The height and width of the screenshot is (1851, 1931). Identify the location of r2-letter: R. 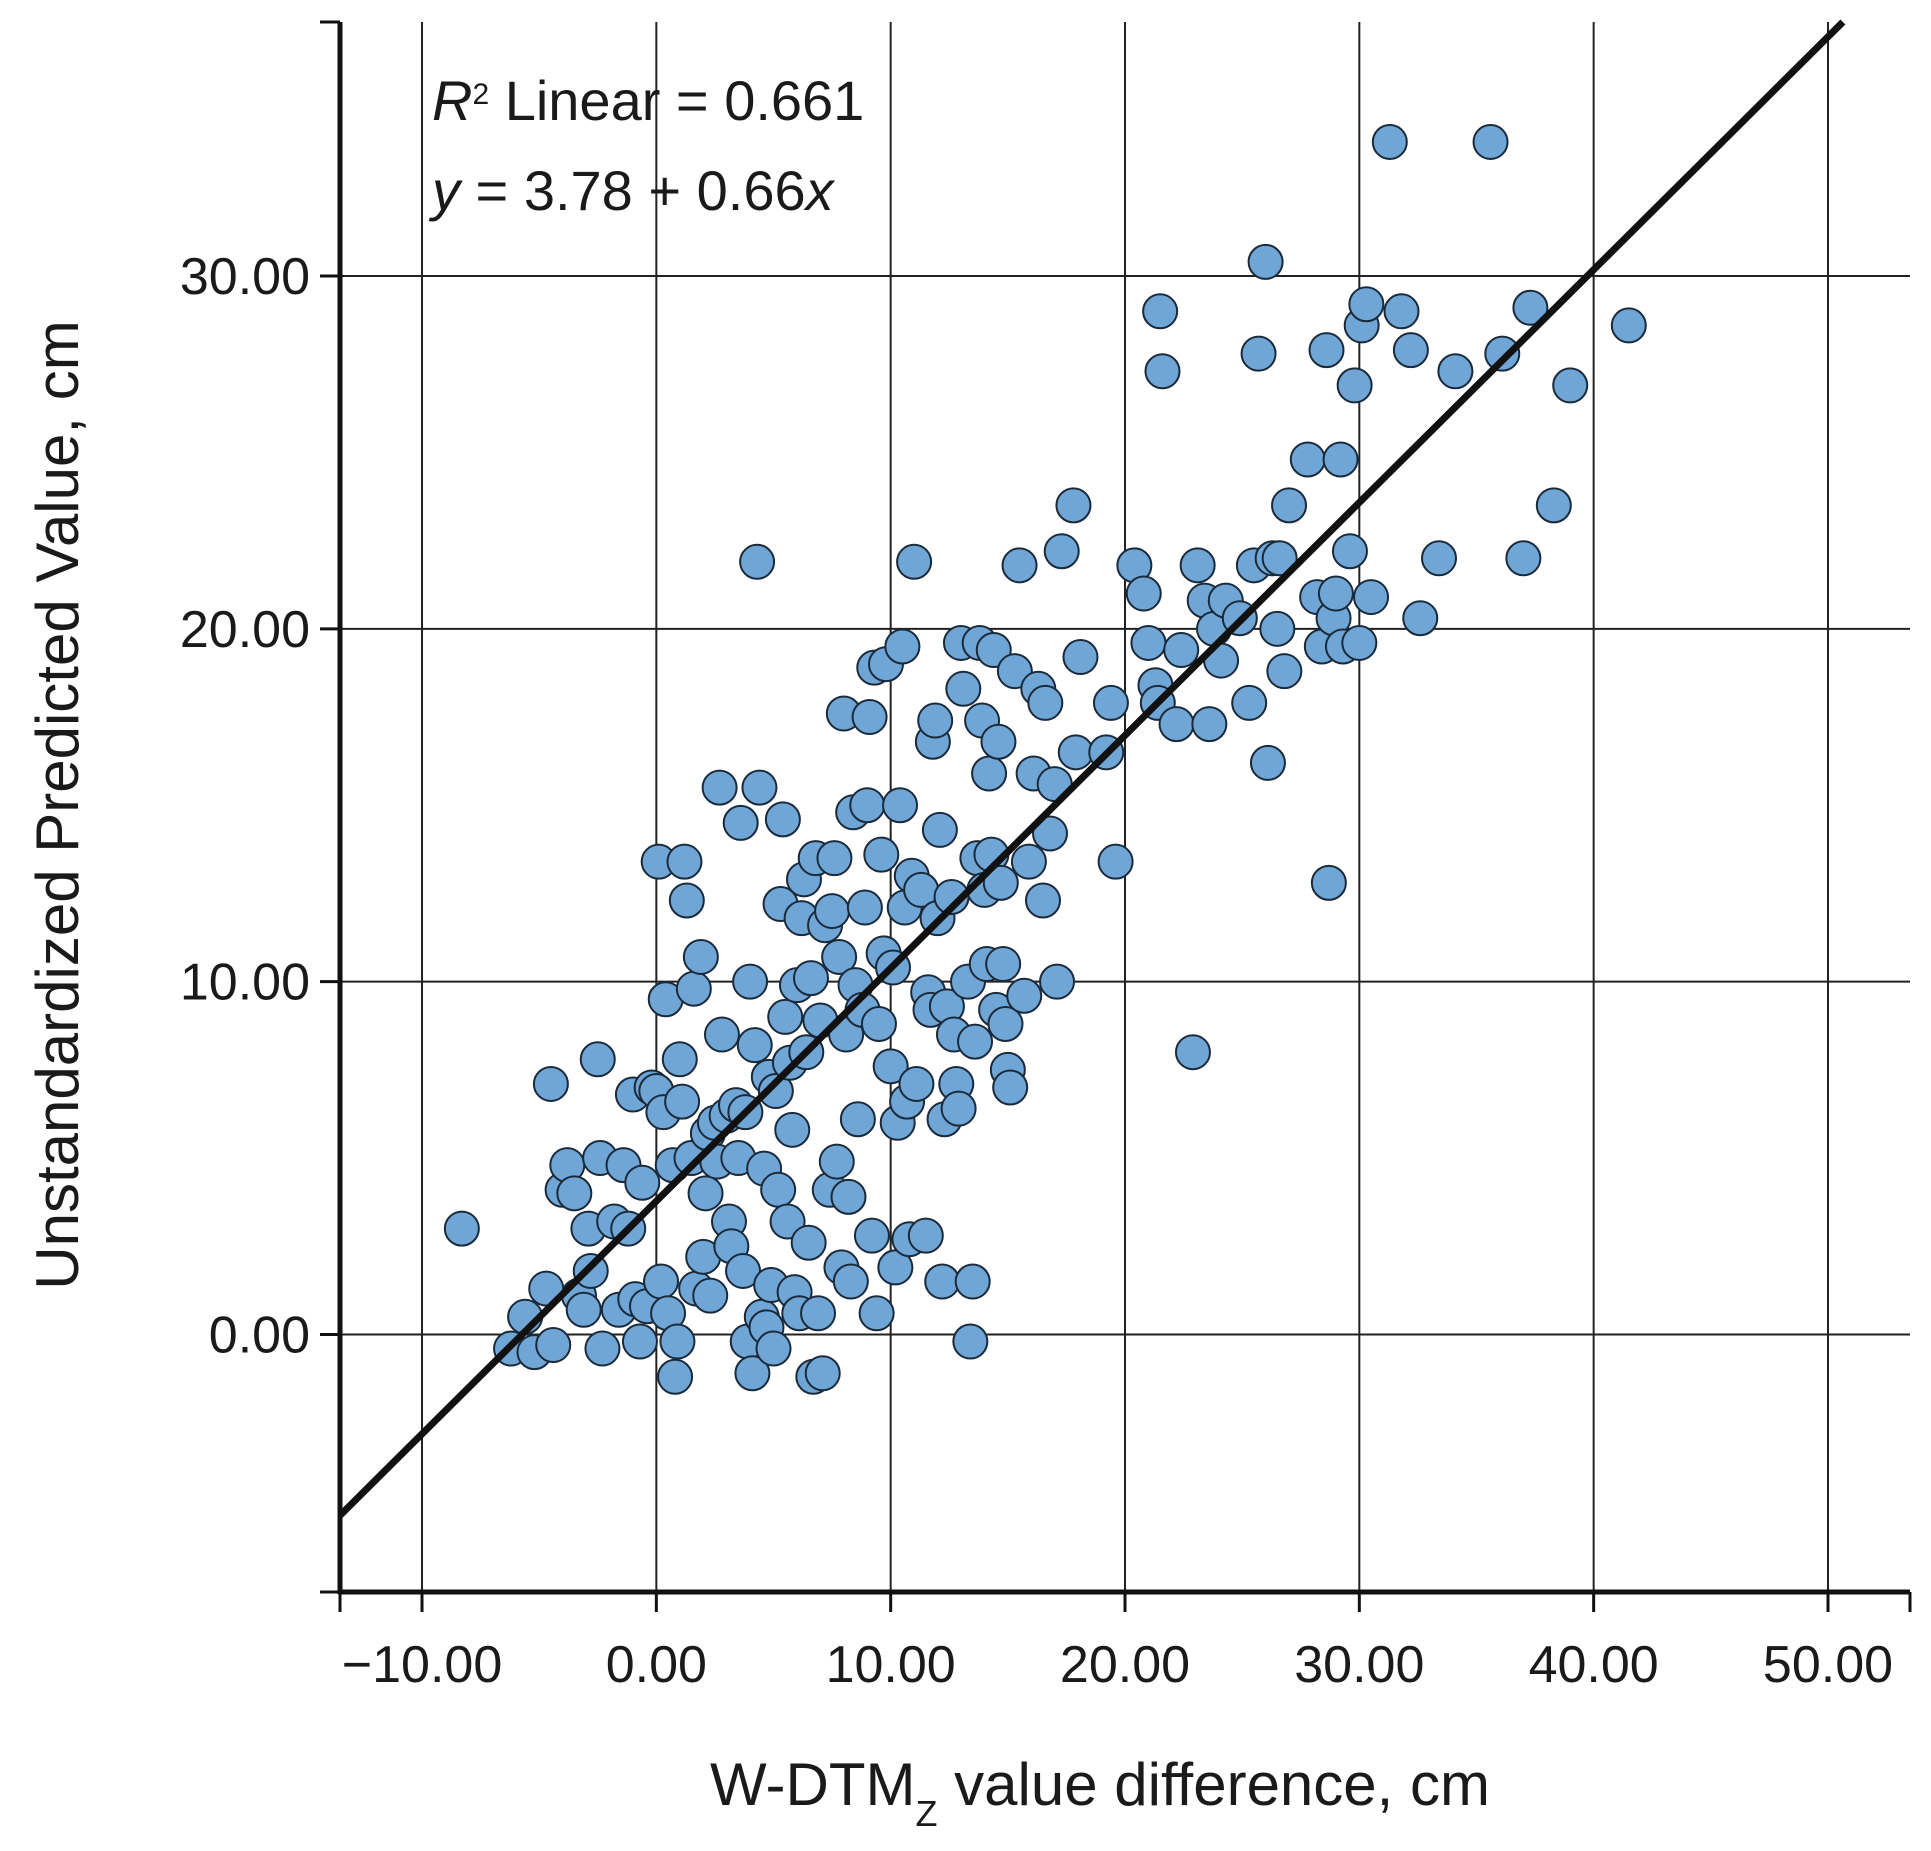
(452, 100).